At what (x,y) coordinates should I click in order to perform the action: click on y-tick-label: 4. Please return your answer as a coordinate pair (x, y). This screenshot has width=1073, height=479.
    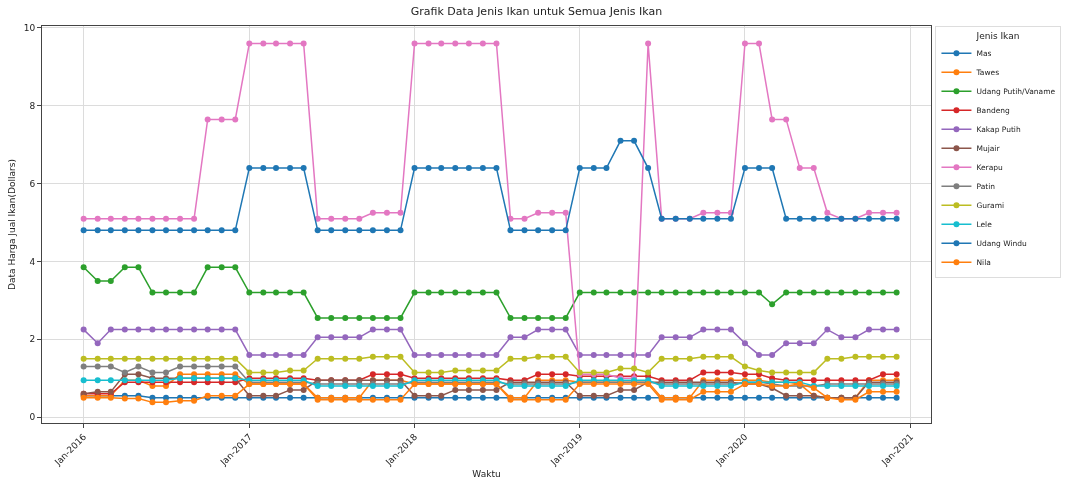
    Looking at the image, I should click on (32, 261).